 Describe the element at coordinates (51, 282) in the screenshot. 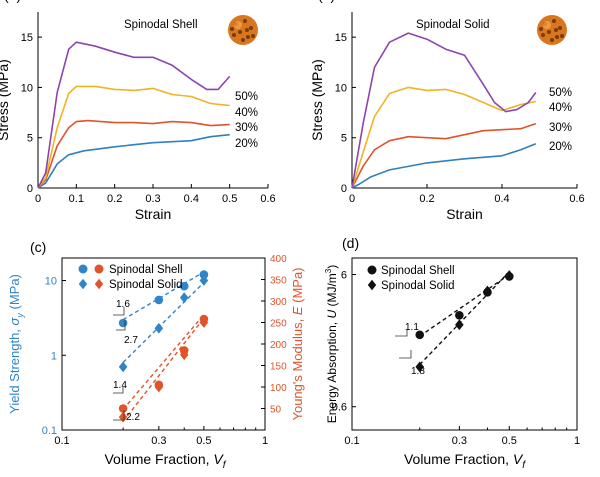

I see `left-y-tick-label: 10` at that location.